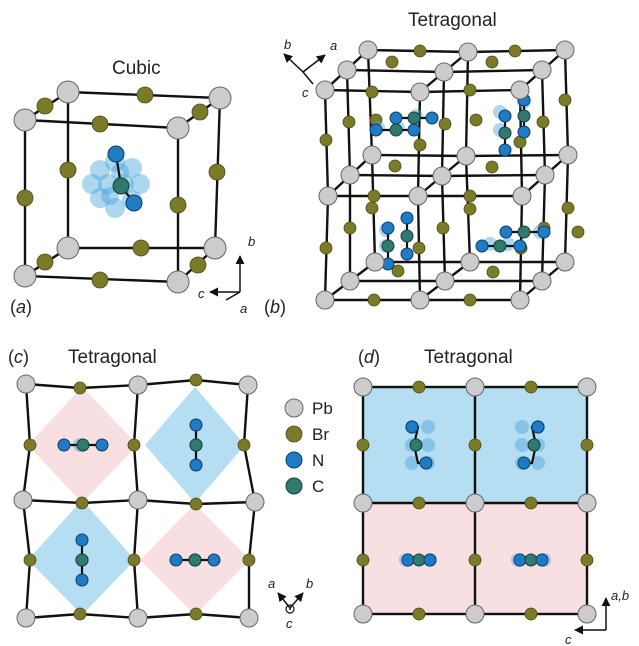 Image resolution: width=639 pixels, height=646 pixels. Describe the element at coordinates (275, 307) in the screenshot. I see `panel-b-label: (b)` at that location.